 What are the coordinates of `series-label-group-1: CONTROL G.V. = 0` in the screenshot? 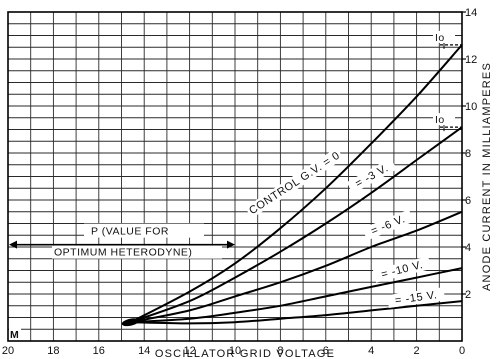 It's located at (294, 183).